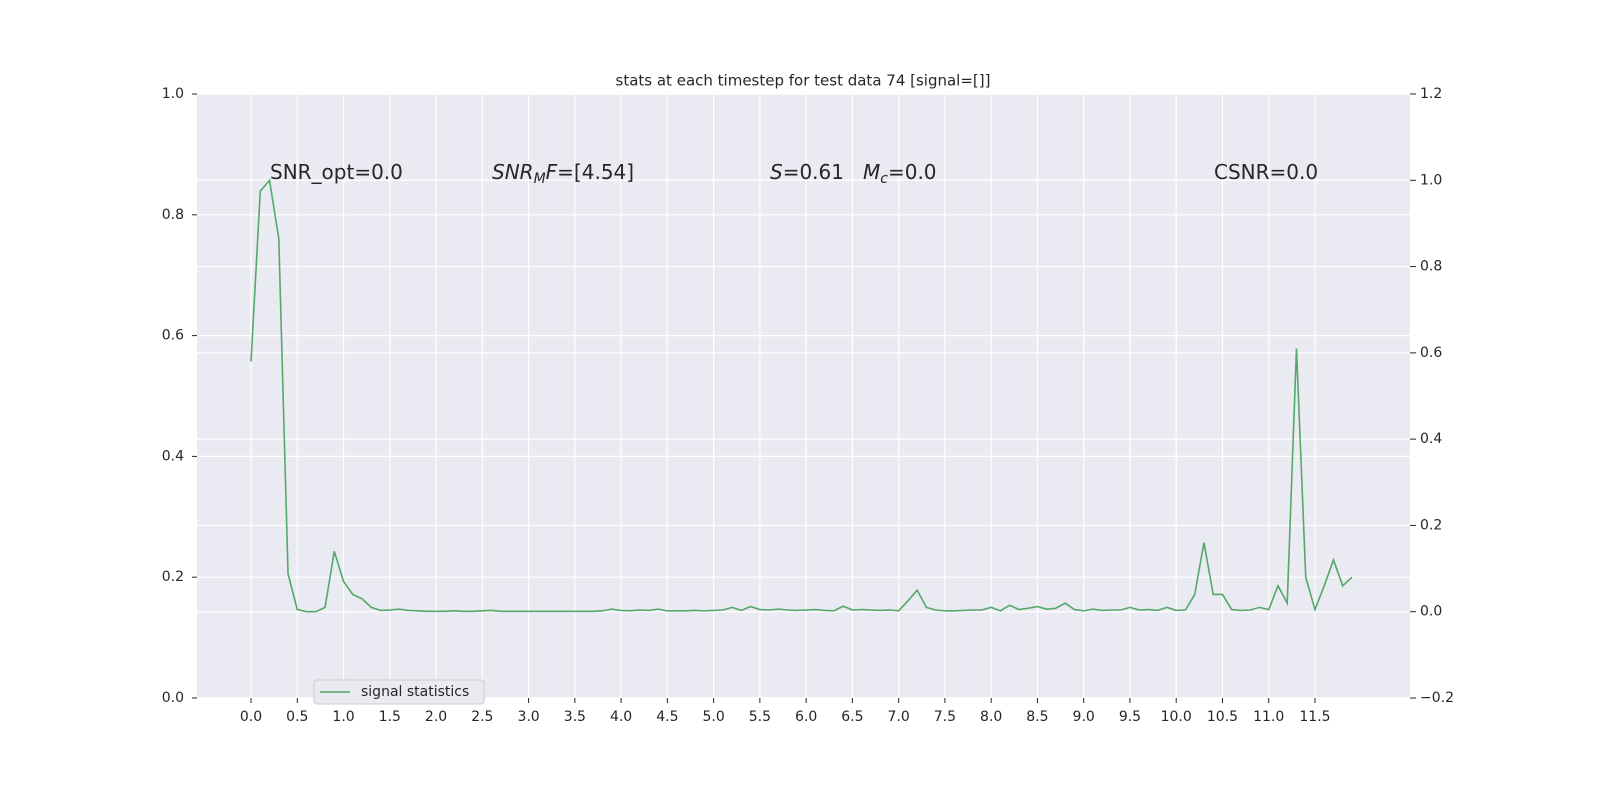  I want to click on annotation-part: F, so click(552, 172).